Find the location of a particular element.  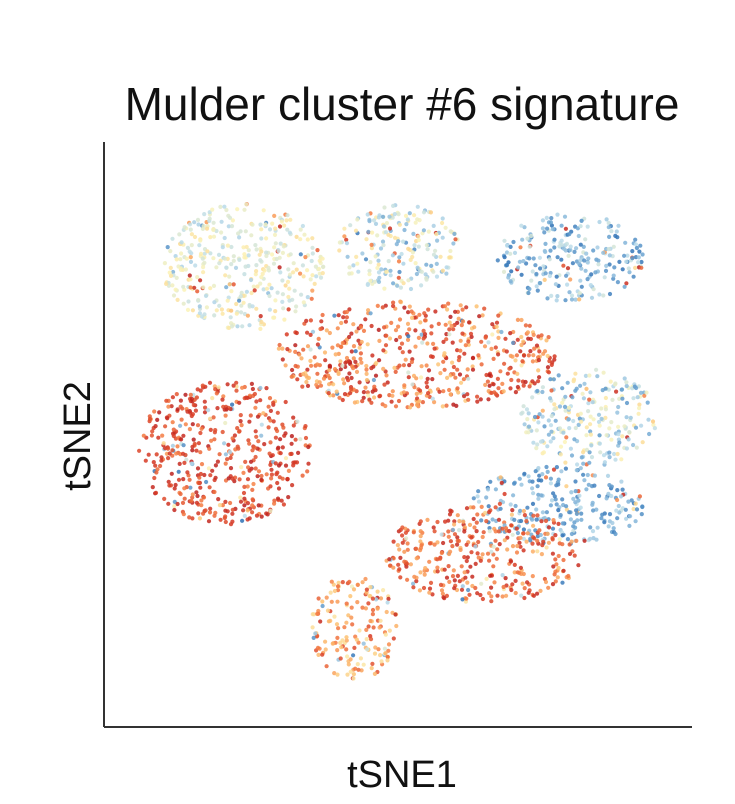

scatter-point-2009 is located at coordinates (622, 436).